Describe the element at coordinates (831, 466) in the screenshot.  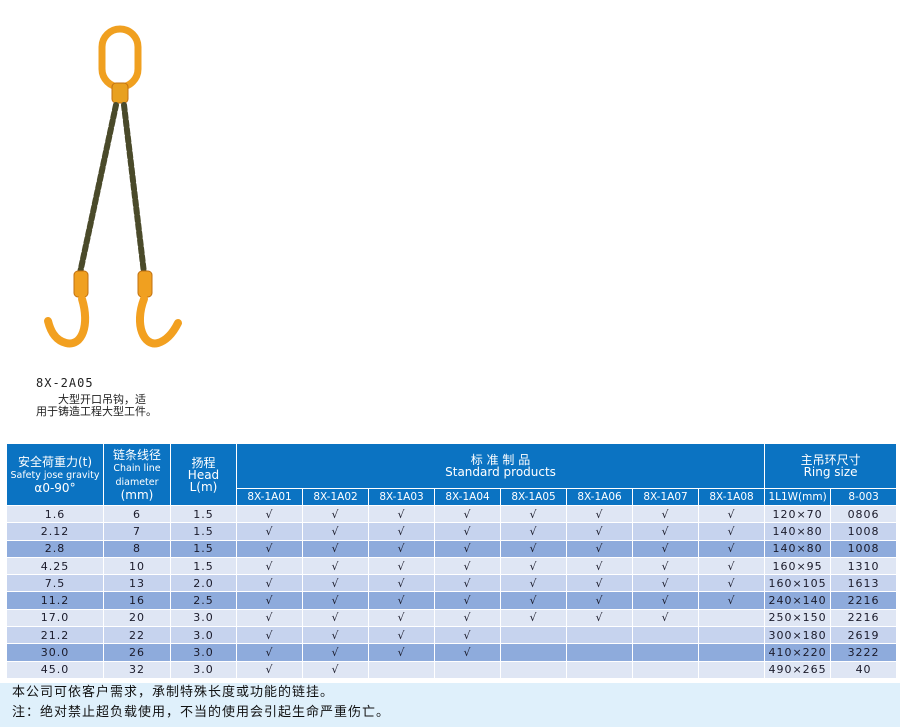
I see `header-ring-size: 主吊环尺寸 Ring size` at that location.